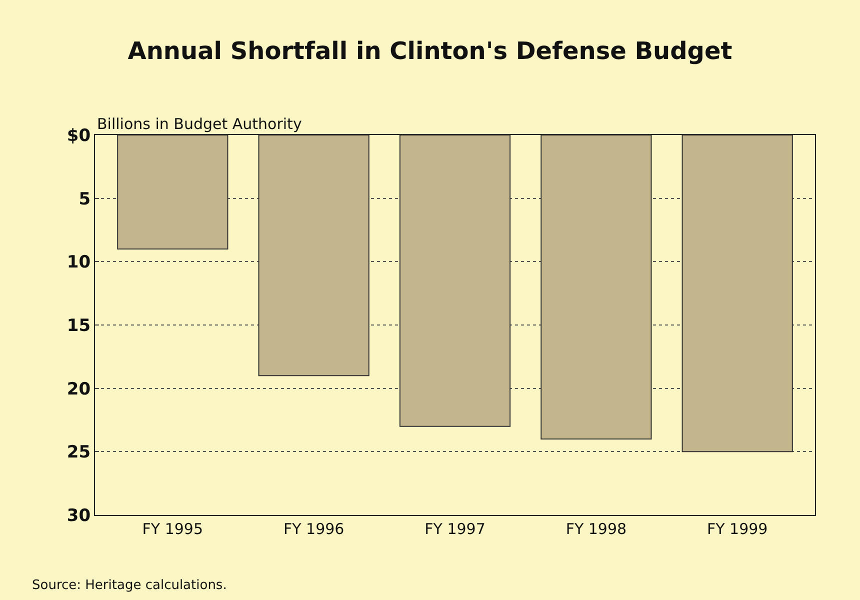  I want to click on x-tick-label: FY 1999, so click(737, 529).